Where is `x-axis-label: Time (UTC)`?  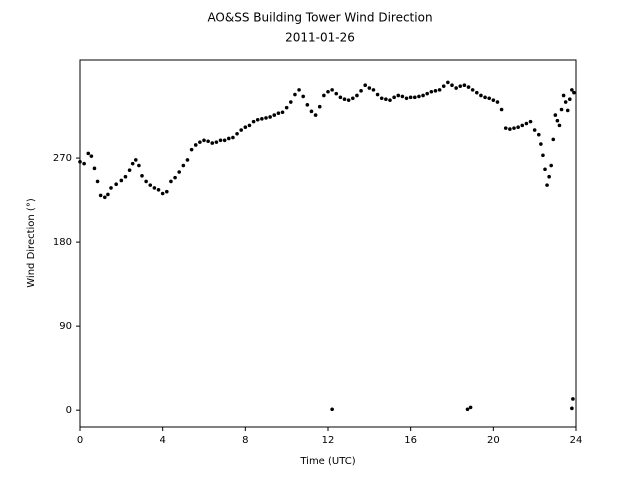 x-axis-label: Time (UTC) is located at coordinates (327, 461).